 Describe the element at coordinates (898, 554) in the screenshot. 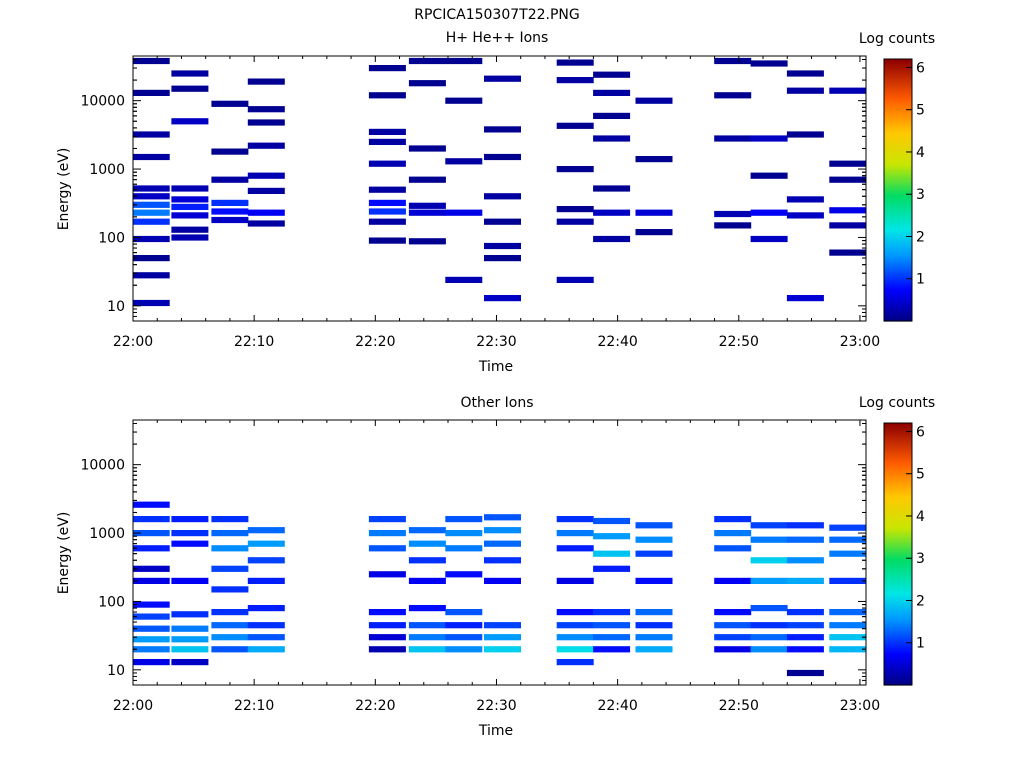

I see `colorbar-frame` at that location.